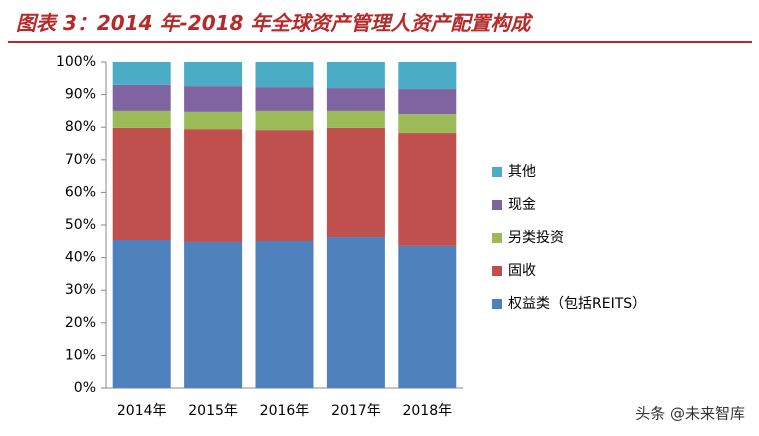 This screenshot has height=436, width=759. Describe the element at coordinates (142, 411) in the screenshot. I see `x-tick-label: 2014年` at that location.